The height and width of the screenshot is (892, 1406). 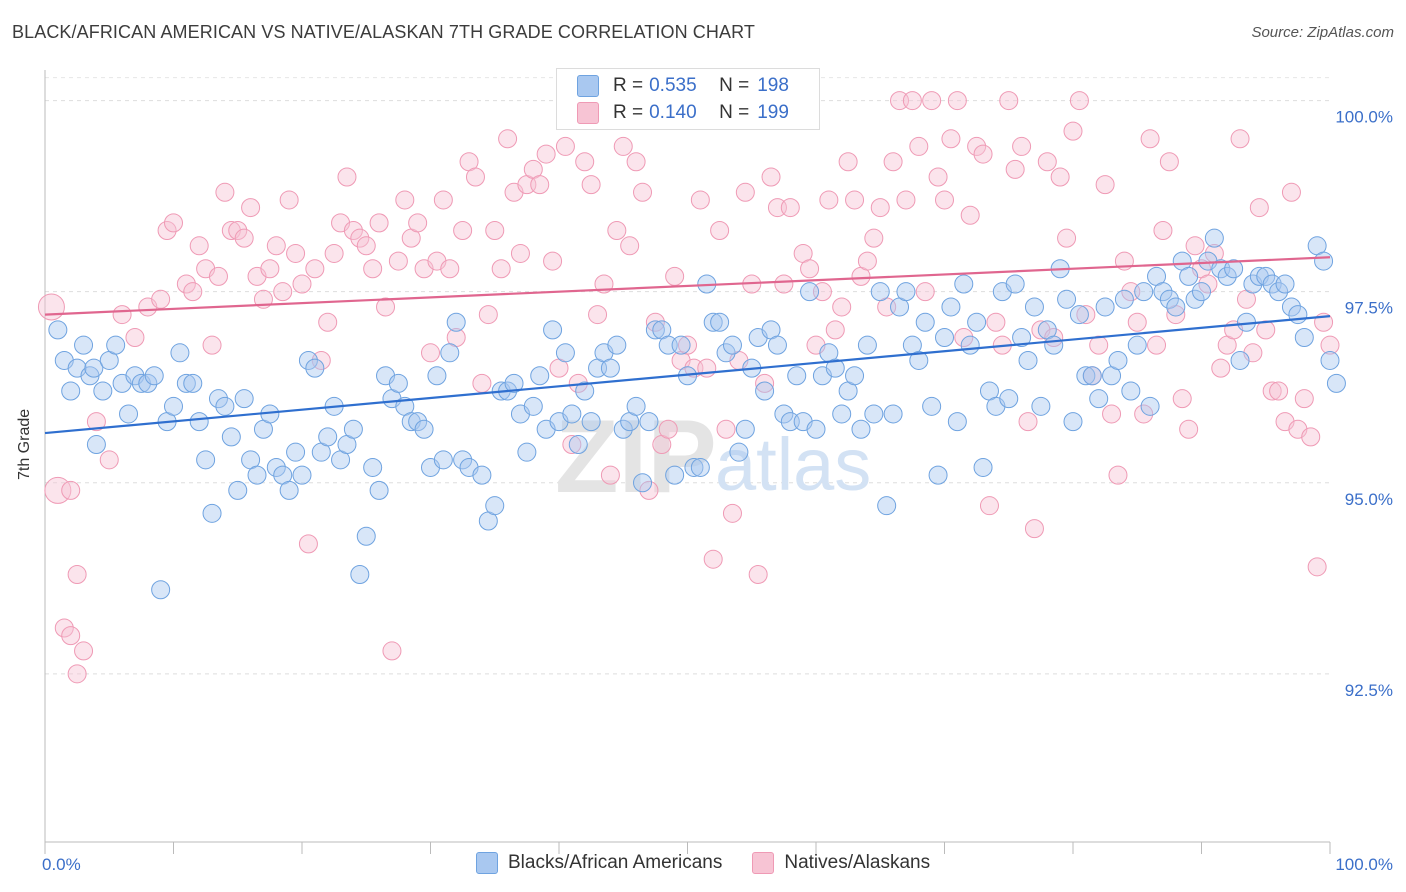 I want to click on n-value: 198, so click(x=773, y=85).